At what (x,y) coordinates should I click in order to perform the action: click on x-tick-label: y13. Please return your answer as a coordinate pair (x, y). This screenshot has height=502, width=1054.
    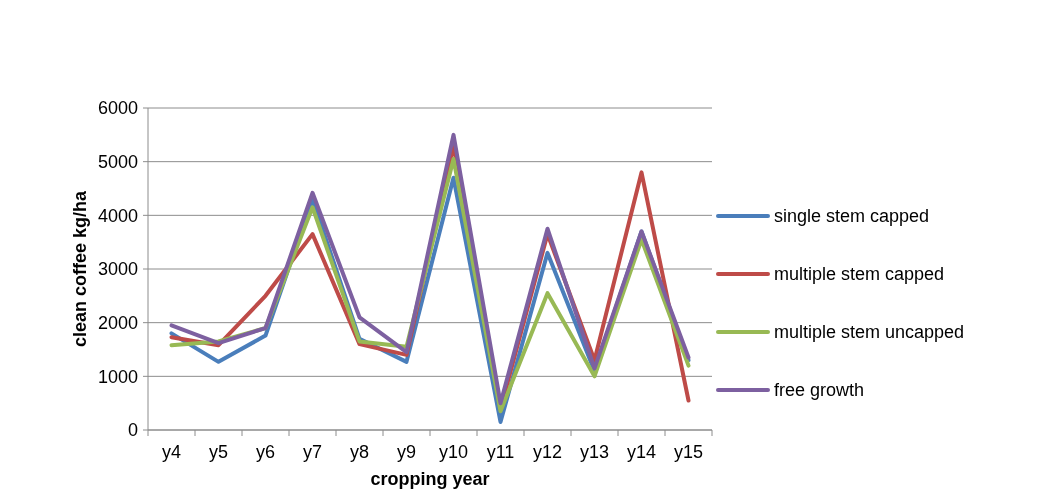
    Looking at the image, I should click on (594, 452).